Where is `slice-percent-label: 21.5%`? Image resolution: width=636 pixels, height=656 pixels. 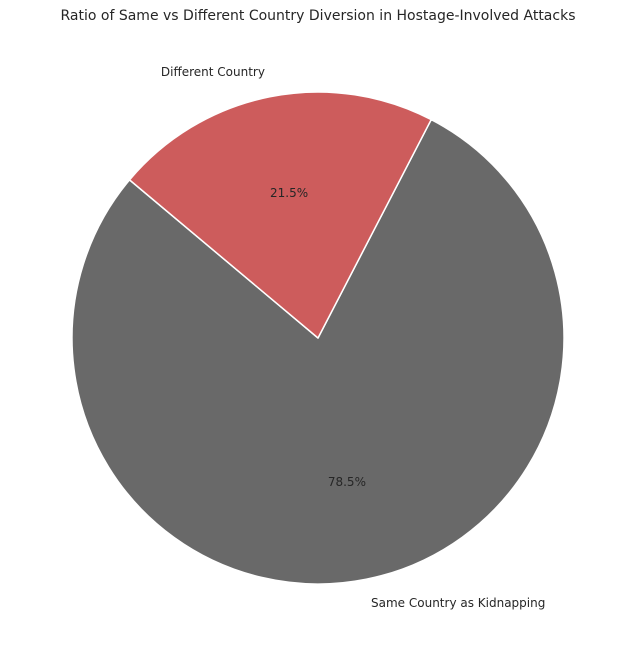 slice-percent-label: 21.5% is located at coordinates (289, 193).